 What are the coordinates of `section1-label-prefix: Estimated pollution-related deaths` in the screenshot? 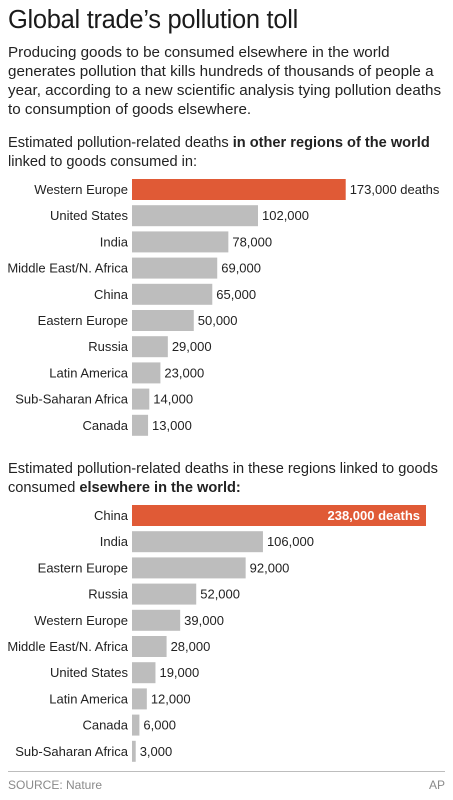 It's located at (120, 143).